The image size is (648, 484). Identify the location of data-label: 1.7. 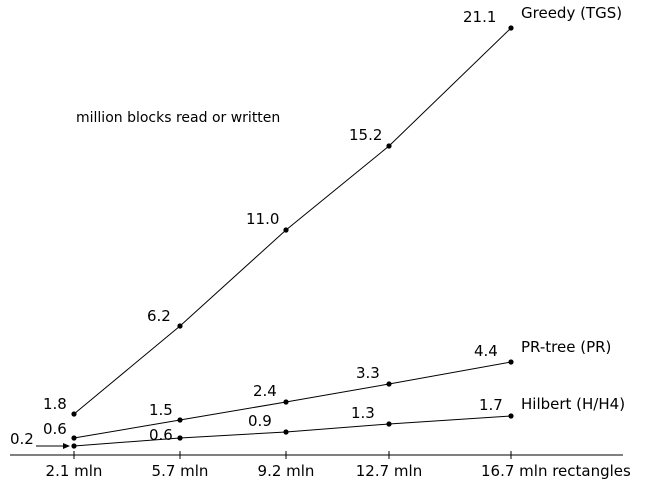
(491, 405).